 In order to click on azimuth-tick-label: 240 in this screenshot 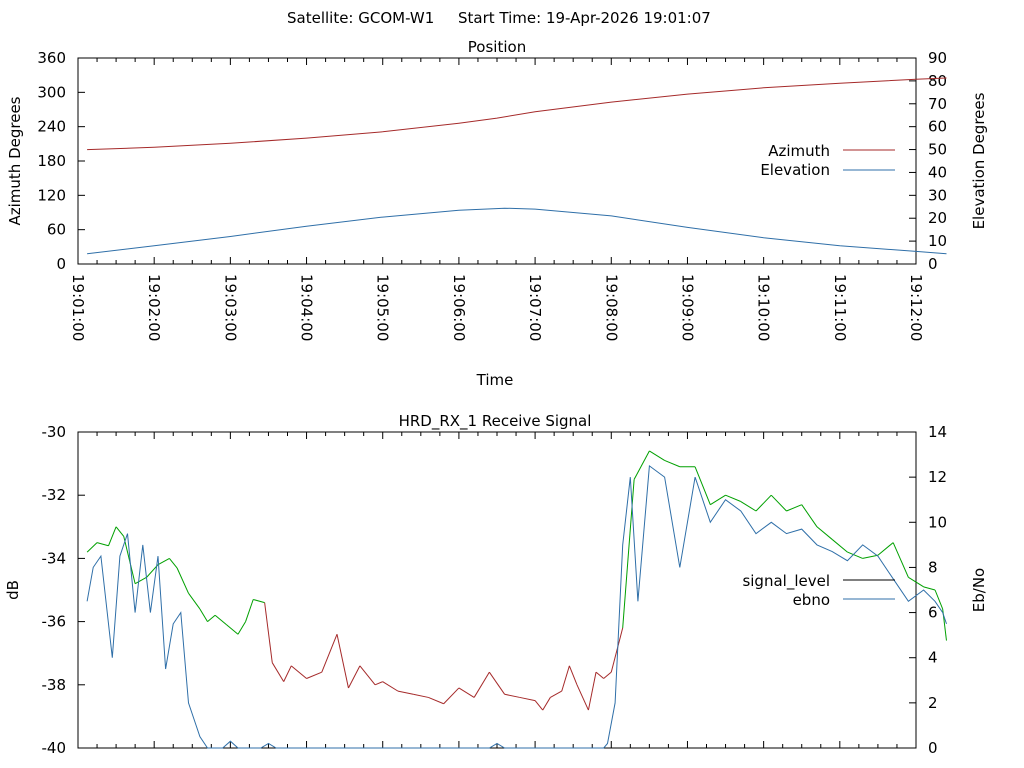, I will do `click(51, 127)`.